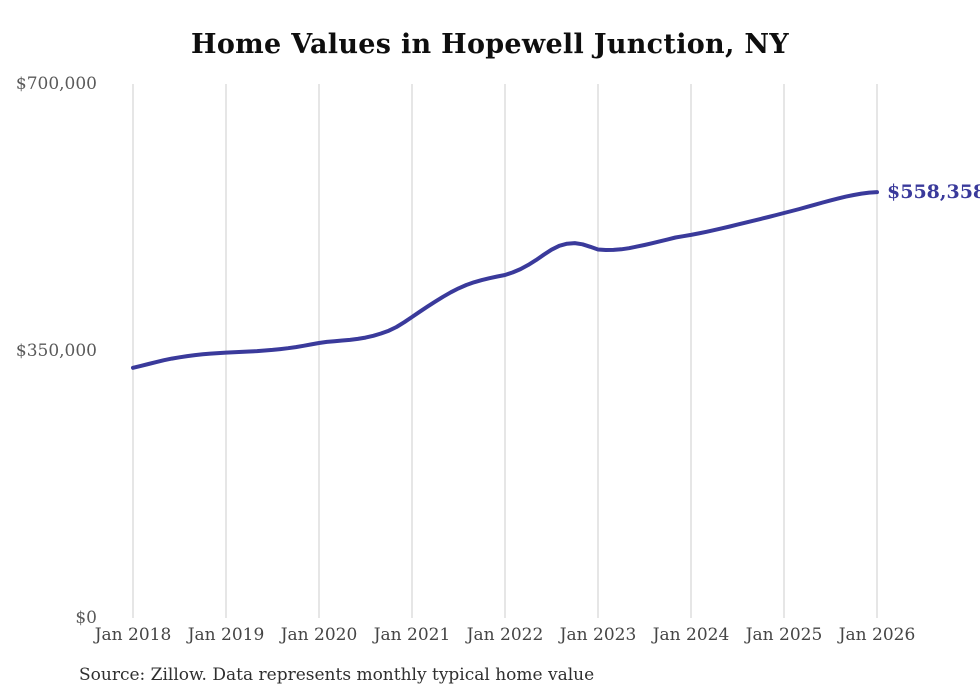 This screenshot has height=699, width=980. What do you see at coordinates (598, 635) in the screenshot?
I see `x-tick-label: Jan 2023` at bounding box center [598, 635].